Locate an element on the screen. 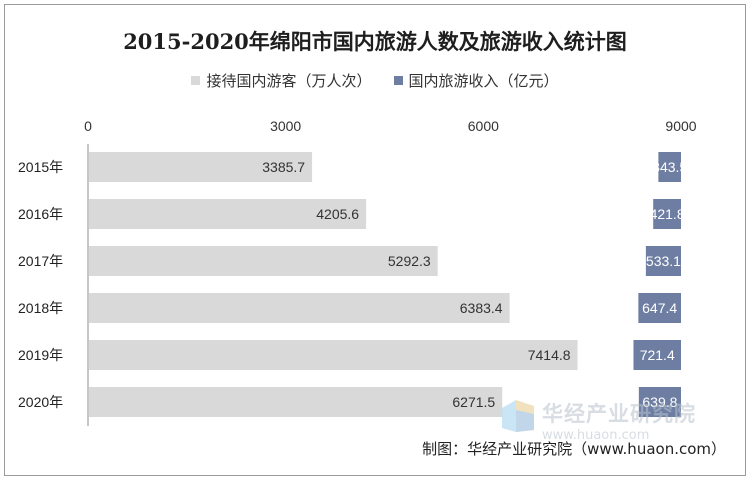  data-label-revenue: 639.8 is located at coordinates (659, 402).